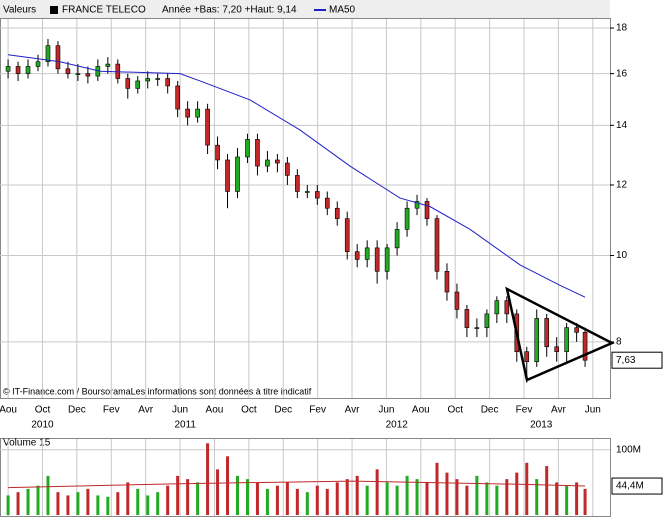 This screenshot has width=663, height=520. I want to click on triangle-pattern, so click(560, 334).